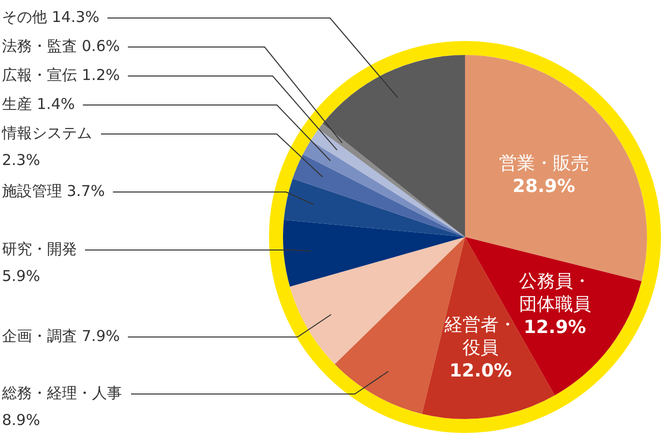 This screenshot has height=446, width=666. Describe the element at coordinates (21, 160) in the screenshot. I see `data-label: 2.3%` at that location.